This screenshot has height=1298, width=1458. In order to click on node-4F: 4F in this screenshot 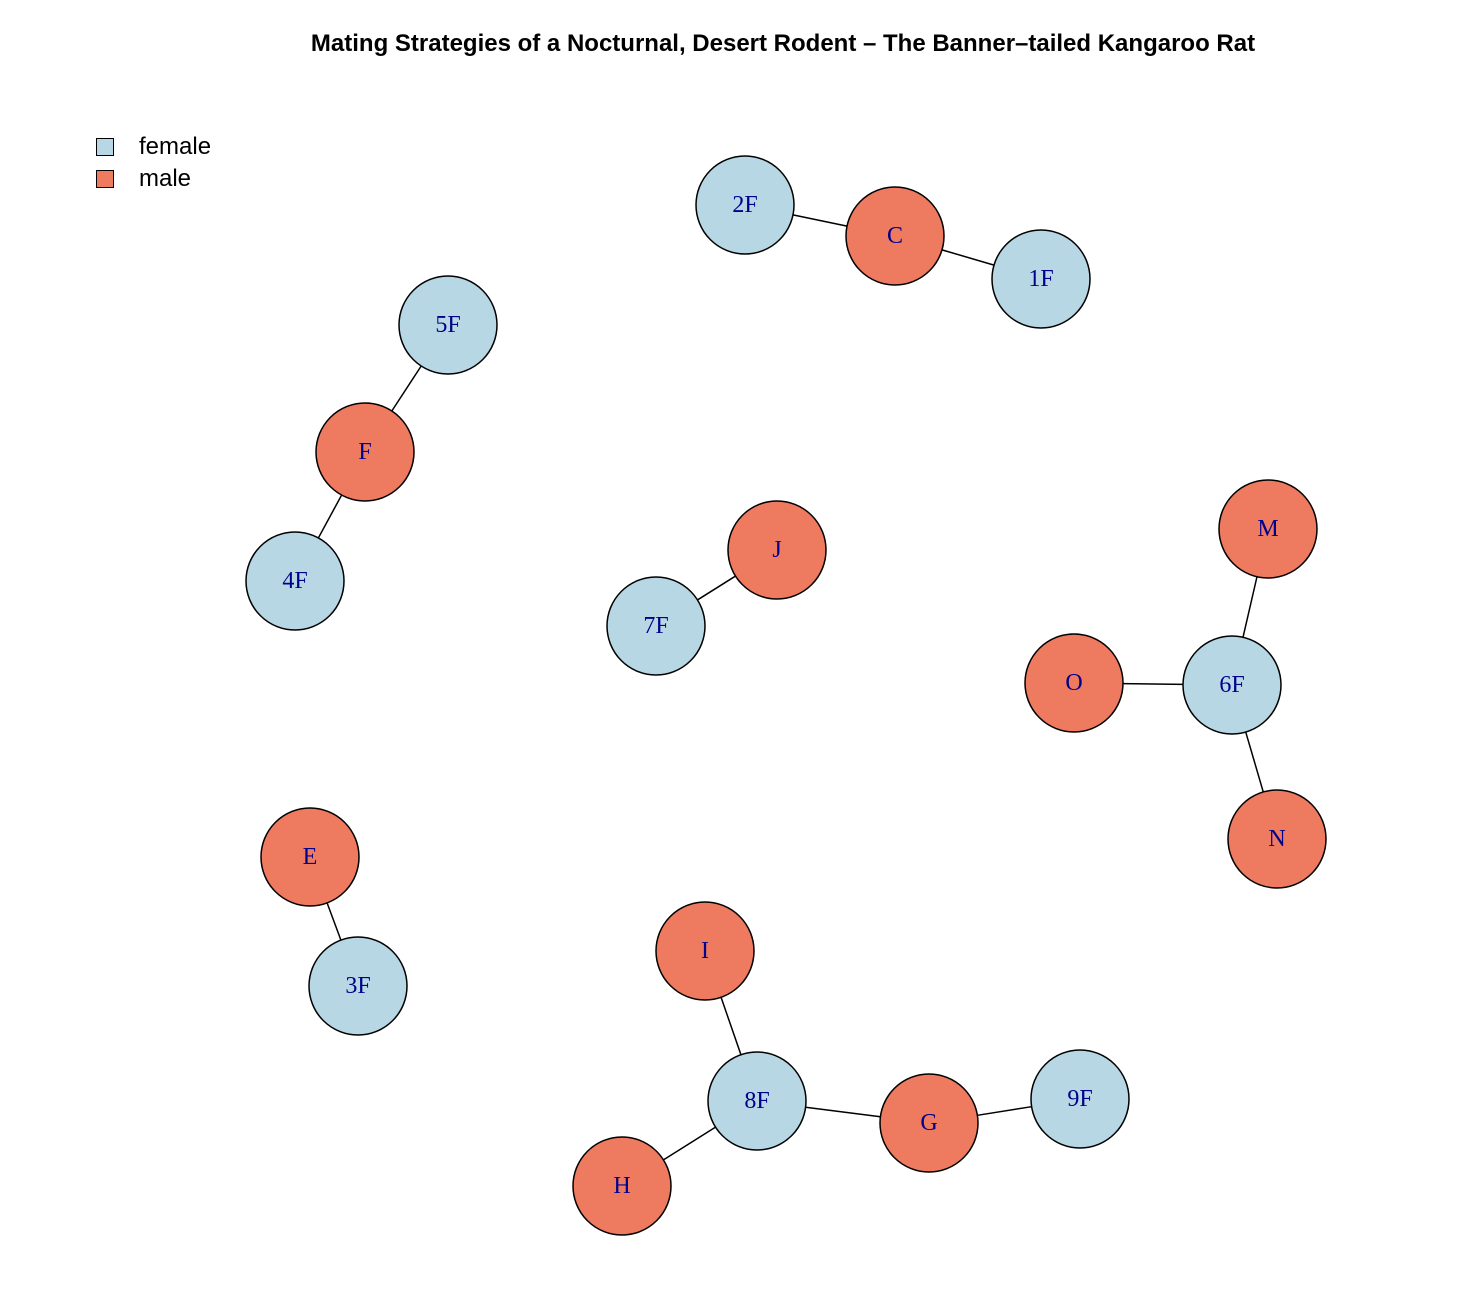, I will do `click(295, 581)`.